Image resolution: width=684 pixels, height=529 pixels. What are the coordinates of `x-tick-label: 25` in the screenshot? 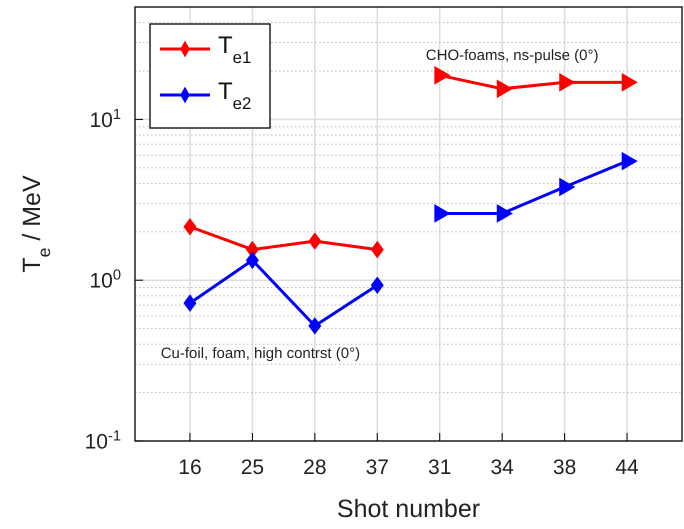 It's located at (252, 467).